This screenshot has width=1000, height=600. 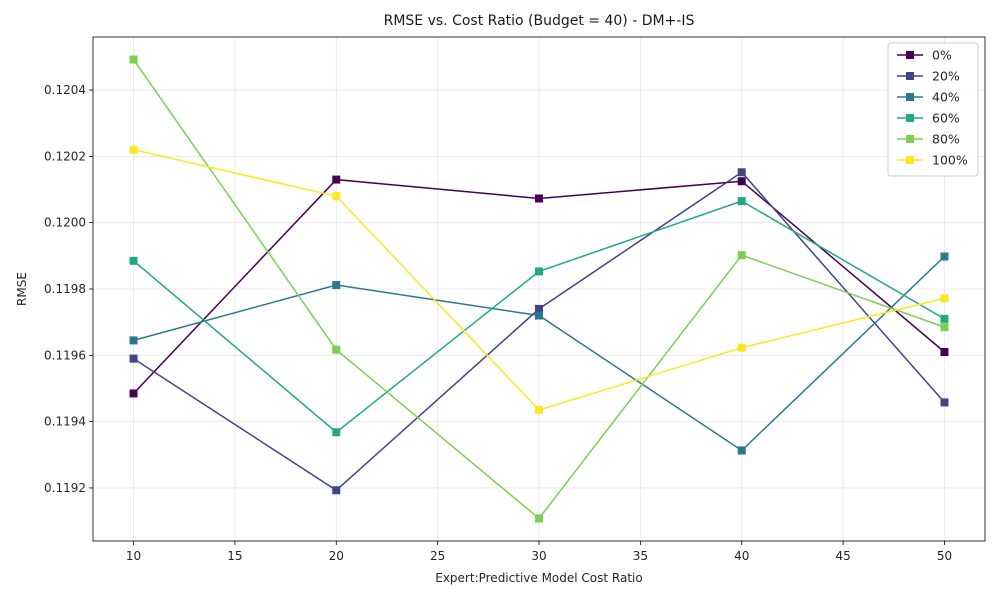 What do you see at coordinates (946, 97) in the screenshot?
I see `legend-label: 40%` at bounding box center [946, 97].